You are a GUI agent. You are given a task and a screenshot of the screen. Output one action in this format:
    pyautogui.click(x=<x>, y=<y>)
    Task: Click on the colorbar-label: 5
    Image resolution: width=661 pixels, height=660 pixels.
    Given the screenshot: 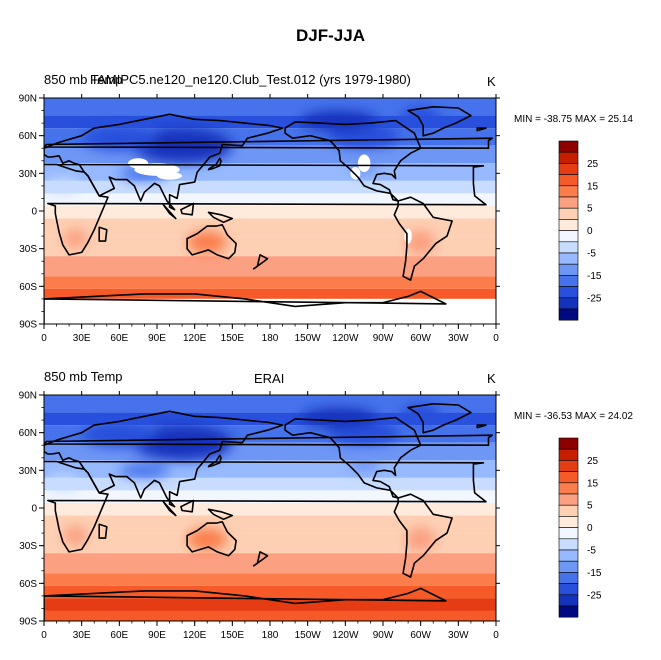 What is the action you would take?
    pyautogui.click(x=590, y=209)
    